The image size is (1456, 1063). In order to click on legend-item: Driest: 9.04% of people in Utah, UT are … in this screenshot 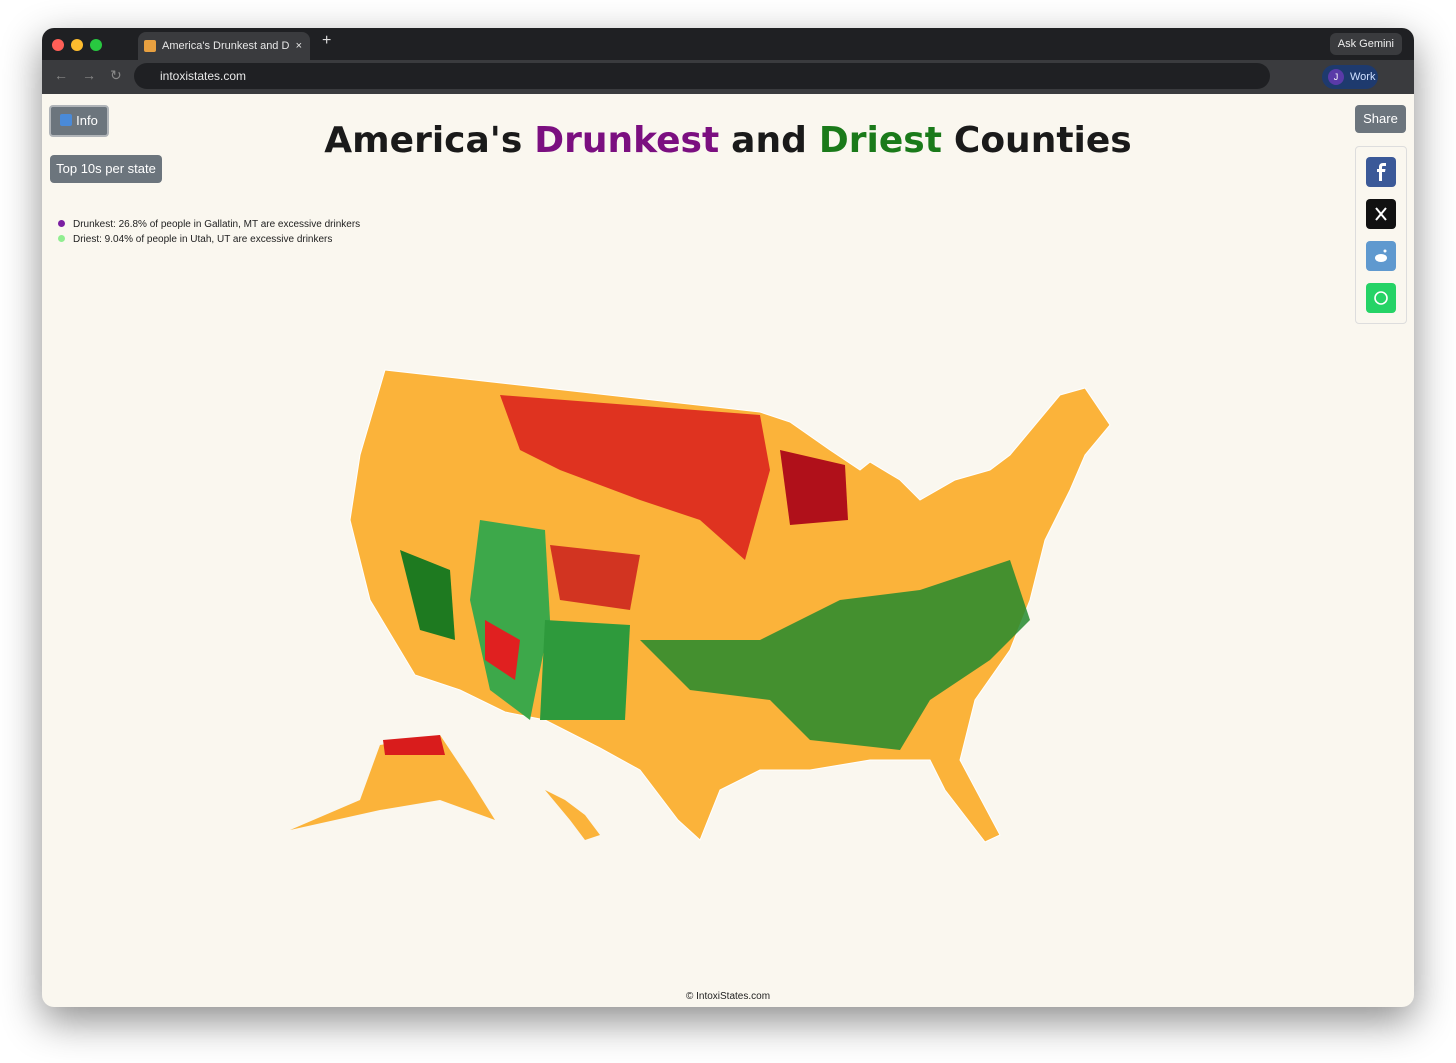, I will do `click(195, 239)`.